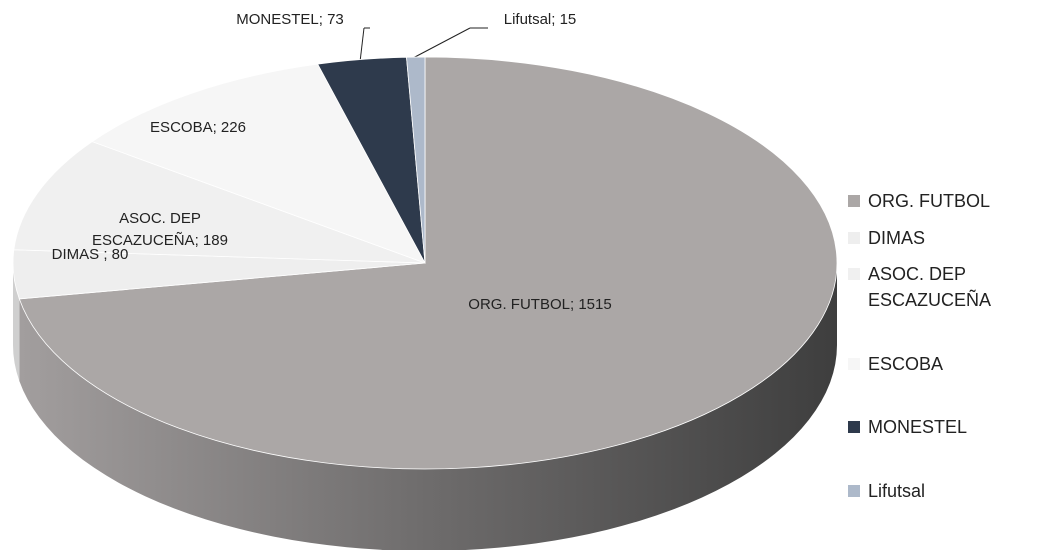  What do you see at coordinates (540, 19) in the screenshot?
I see `data-label: Lifutsal; 15` at bounding box center [540, 19].